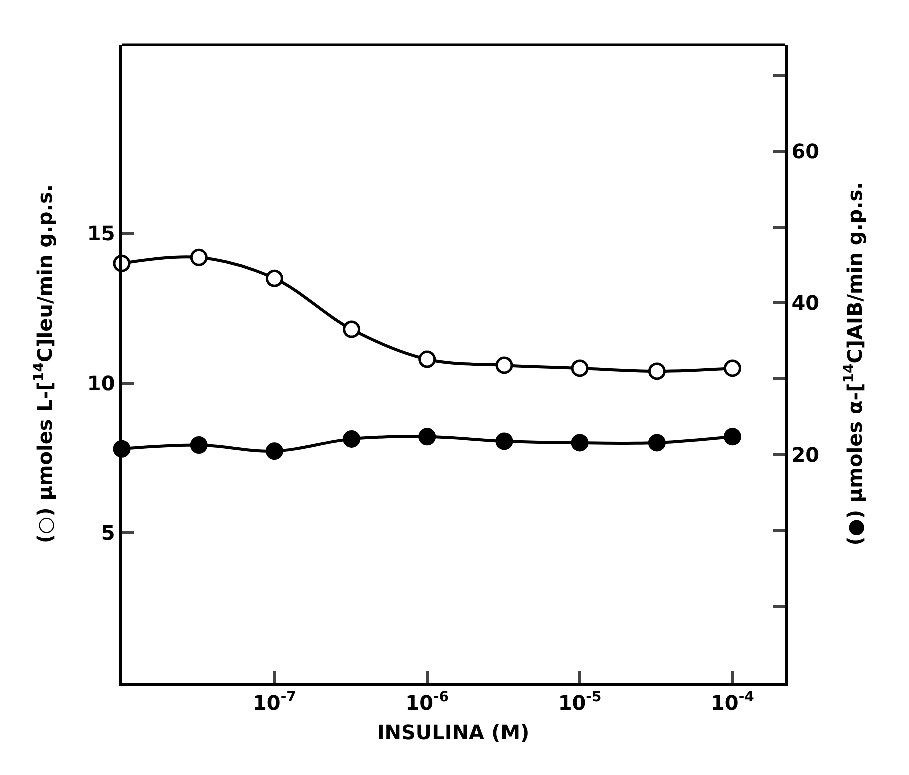 The height and width of the screenshot is (775, 909). Describe the element at coordinates (101, 383) in the screenshot. I see `y-tick-label: 10` at that location.